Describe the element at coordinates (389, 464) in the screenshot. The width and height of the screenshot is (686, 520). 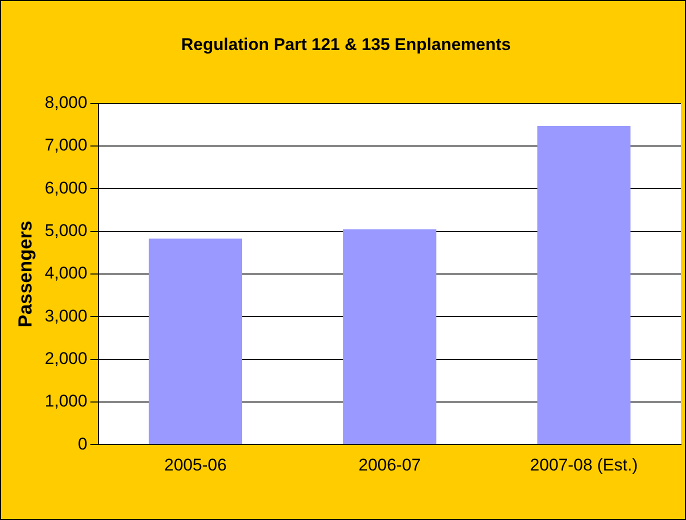
I see `x-tick-label: 2006-07` at that location.